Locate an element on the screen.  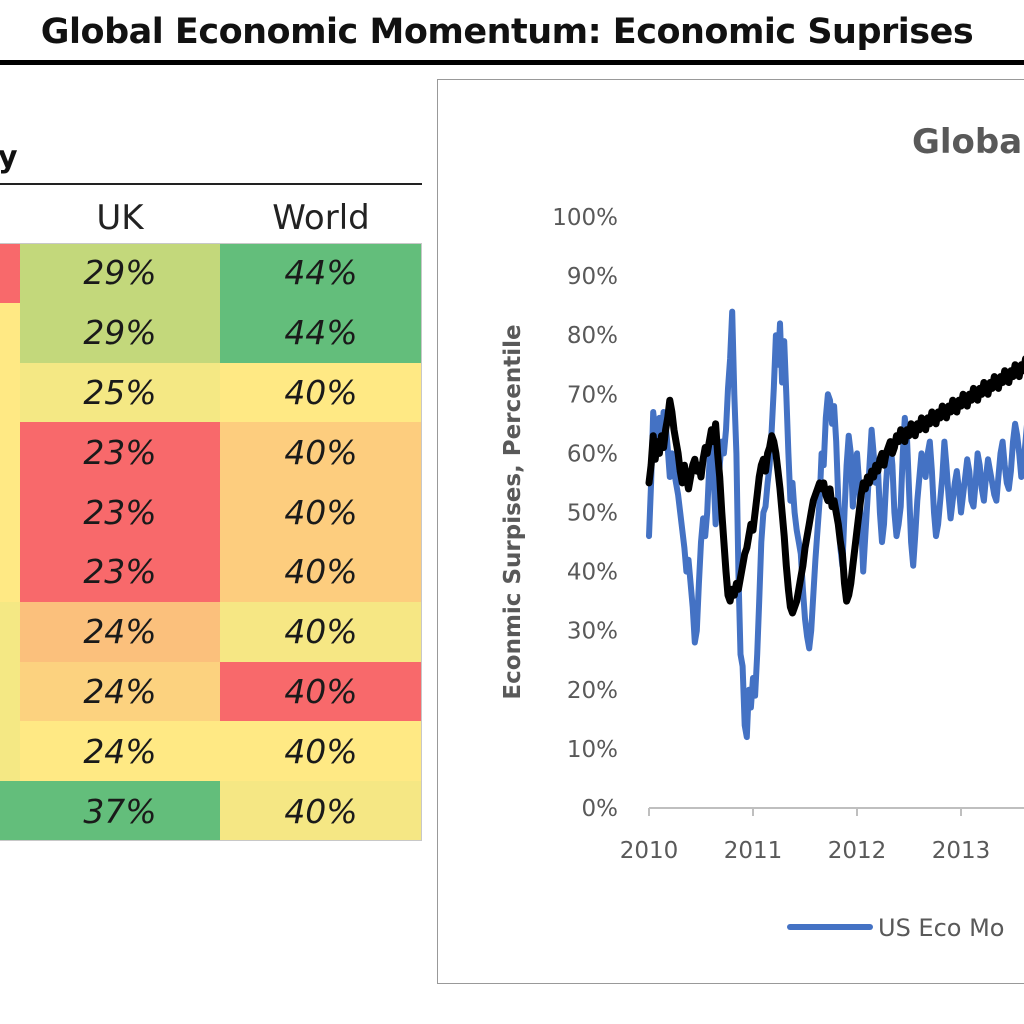
title-divider is located at coordinates (512, 62).